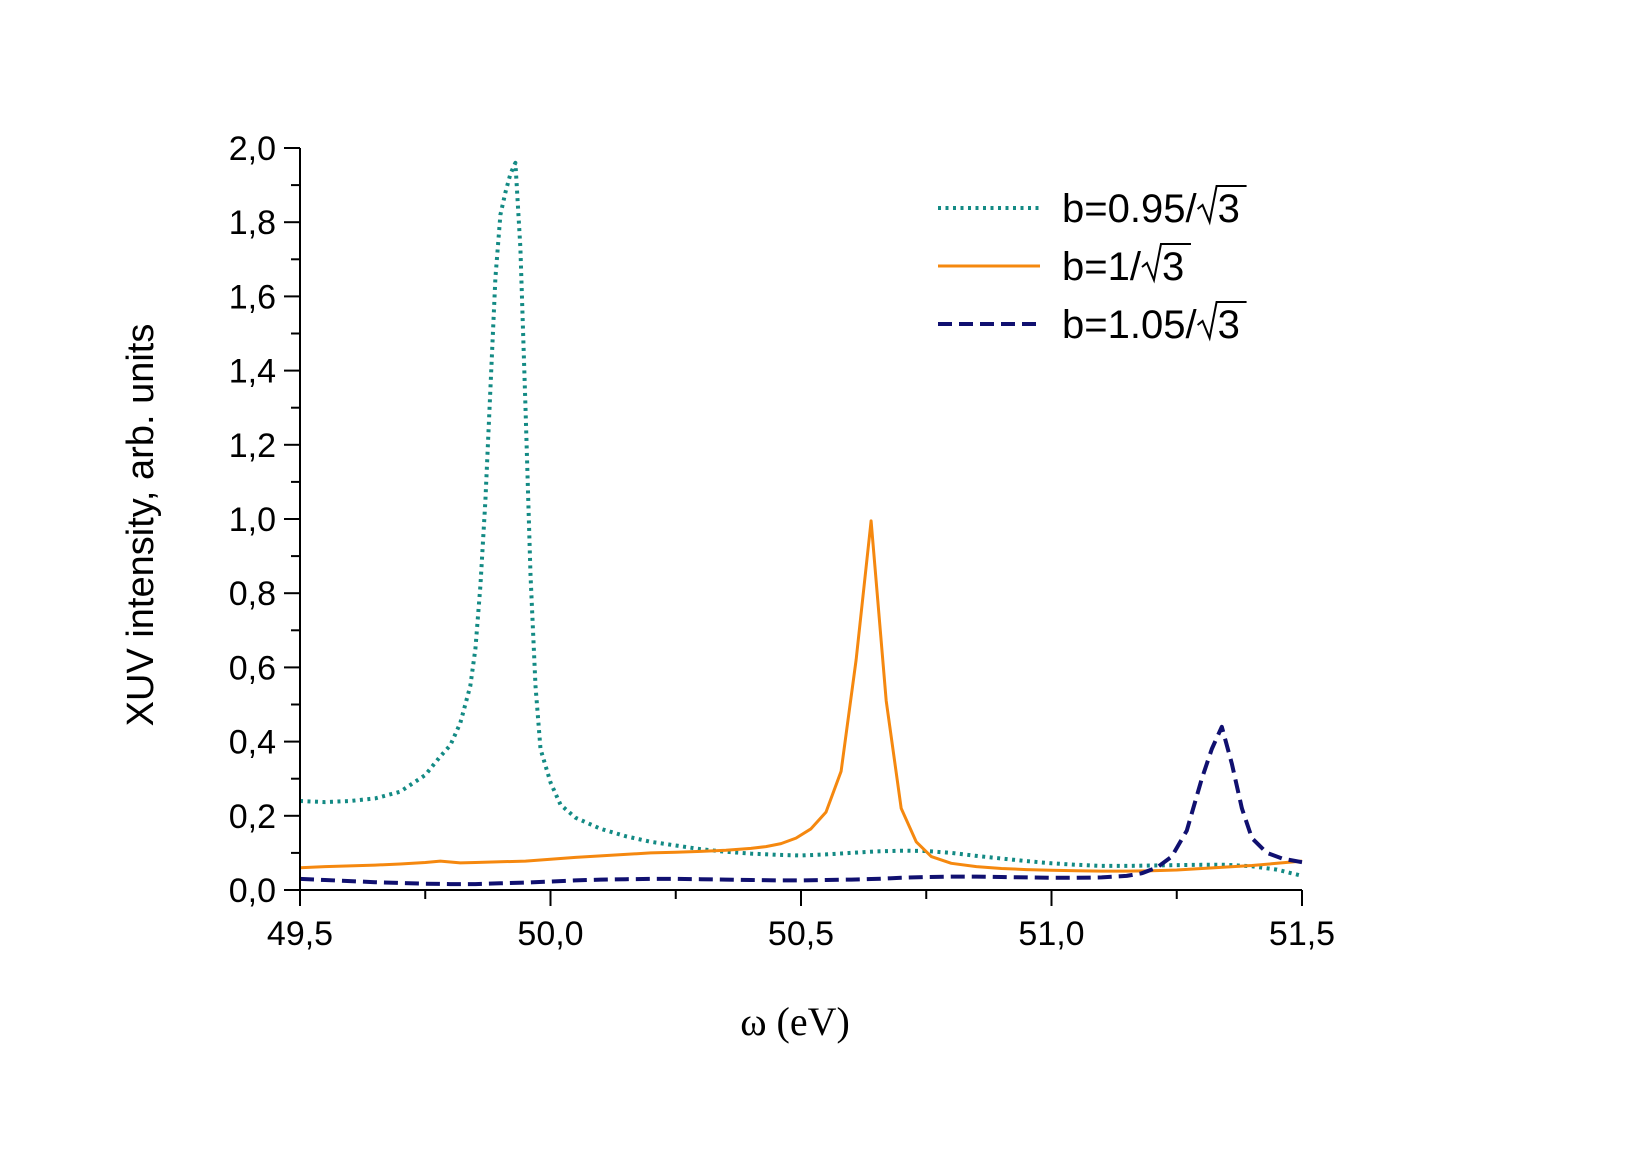  Describe the element at coordinates (252, 817) in the screenshot. I see `y-tick-label: 0,2` at that location.